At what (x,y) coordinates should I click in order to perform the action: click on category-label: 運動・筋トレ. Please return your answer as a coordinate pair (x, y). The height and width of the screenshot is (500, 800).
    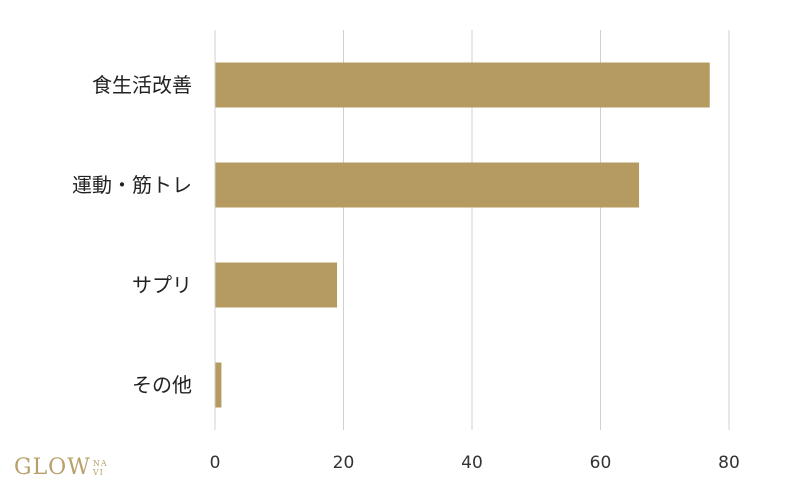
    Looking at the image, I should click on (132, 185).